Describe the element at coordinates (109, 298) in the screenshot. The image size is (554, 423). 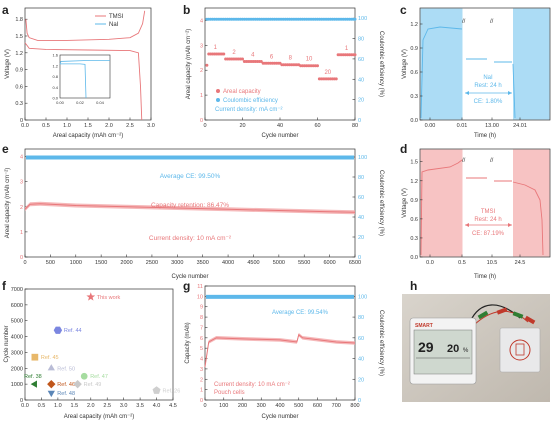
I see `f-point-label: This work` at that location.